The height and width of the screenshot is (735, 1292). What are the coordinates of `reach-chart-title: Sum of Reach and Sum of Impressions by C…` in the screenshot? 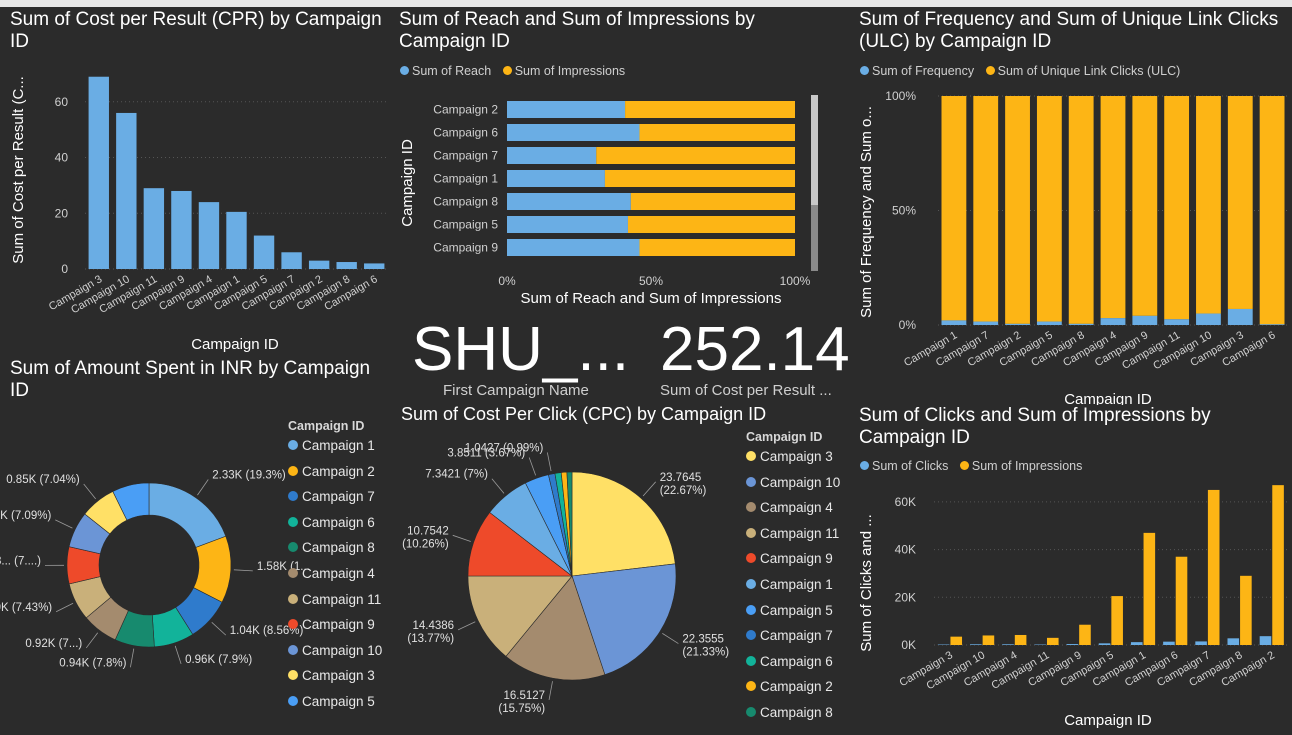 It's located at (577, 30).